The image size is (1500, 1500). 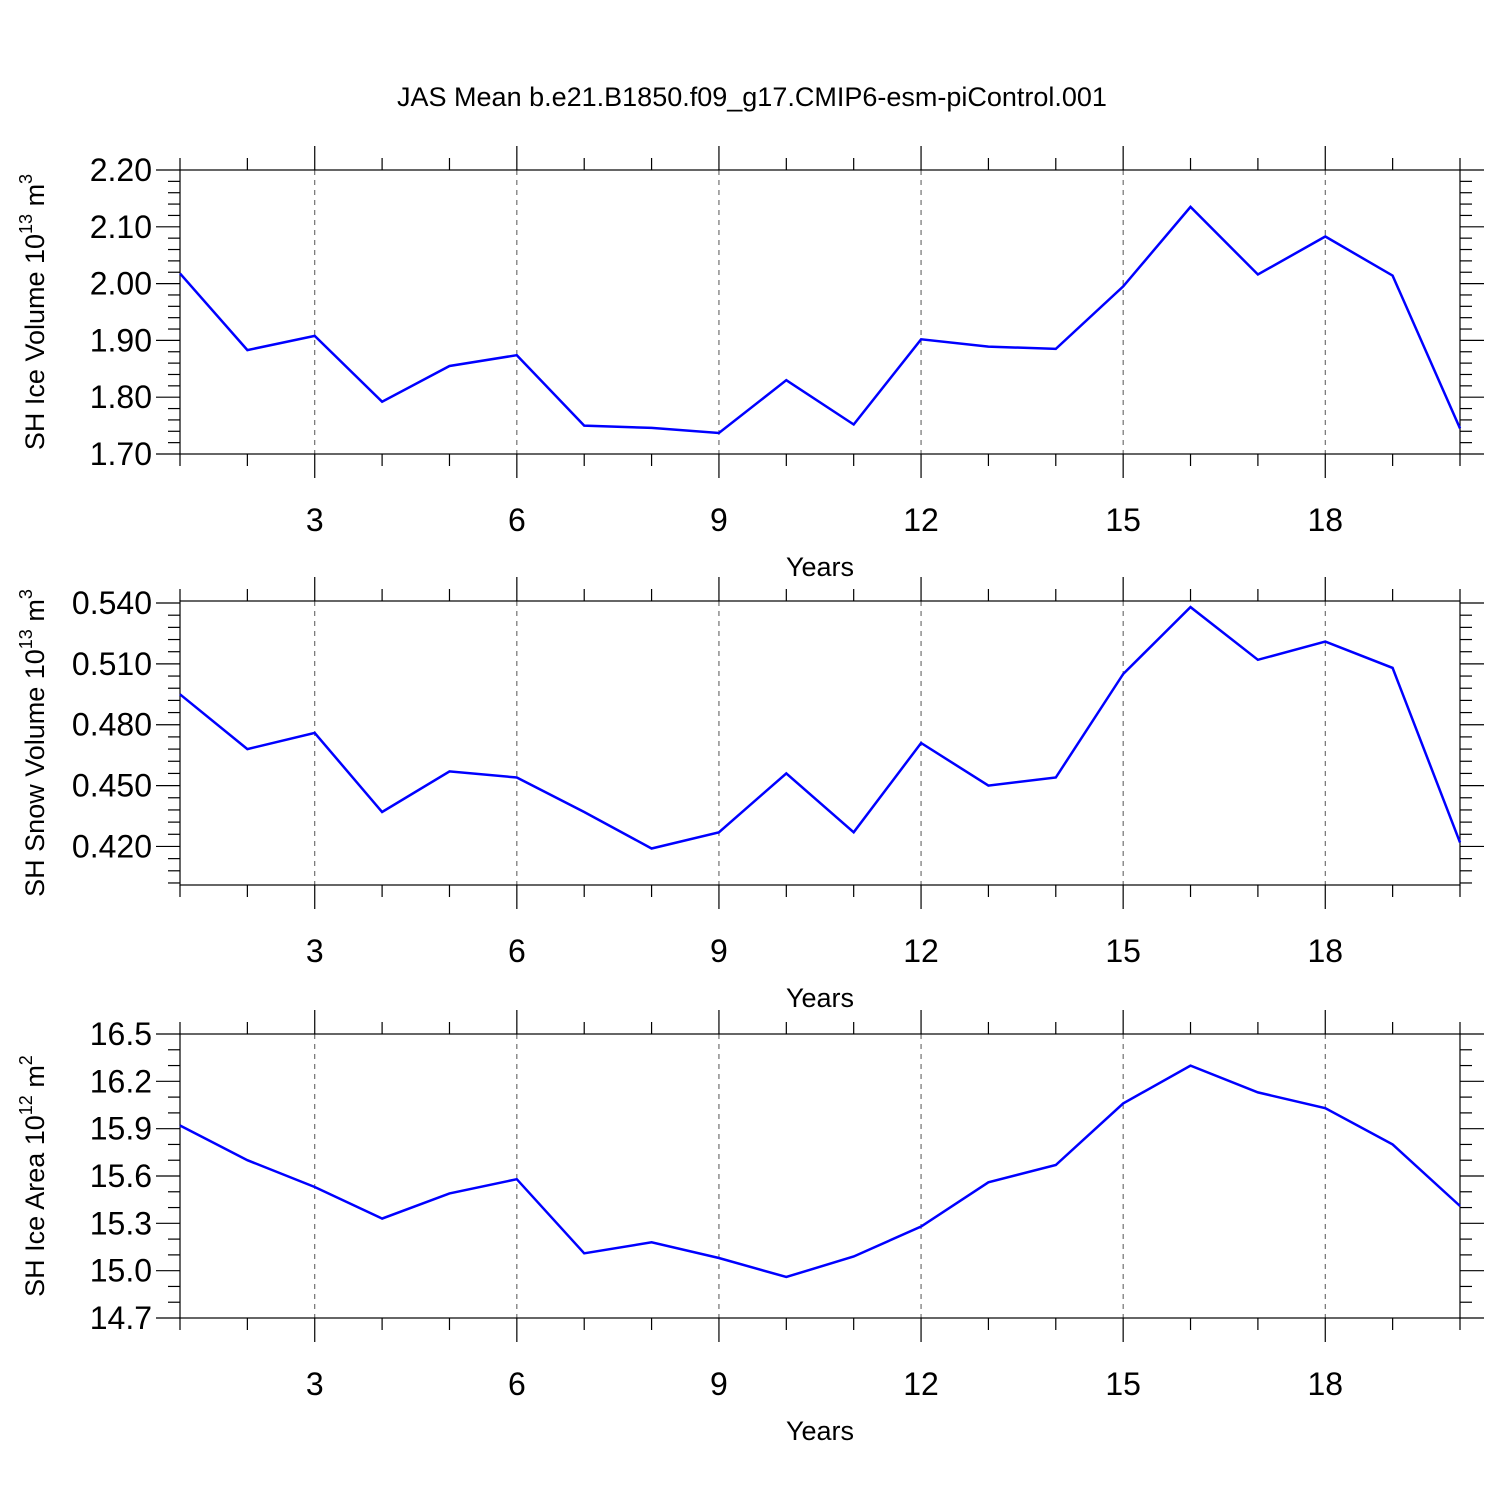 I want to click on y-tick-label: 2.00, so click(x=121, y=284).